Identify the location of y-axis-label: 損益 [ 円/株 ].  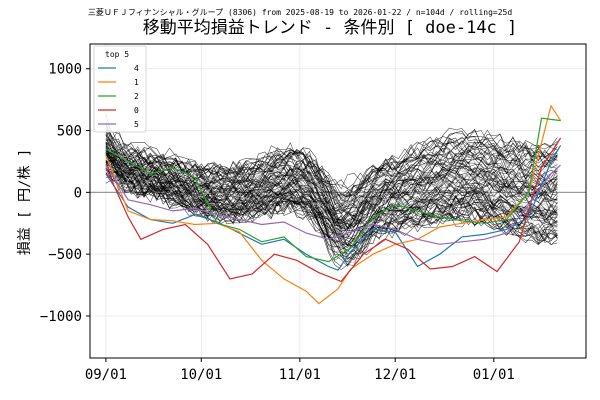
(25, 202).